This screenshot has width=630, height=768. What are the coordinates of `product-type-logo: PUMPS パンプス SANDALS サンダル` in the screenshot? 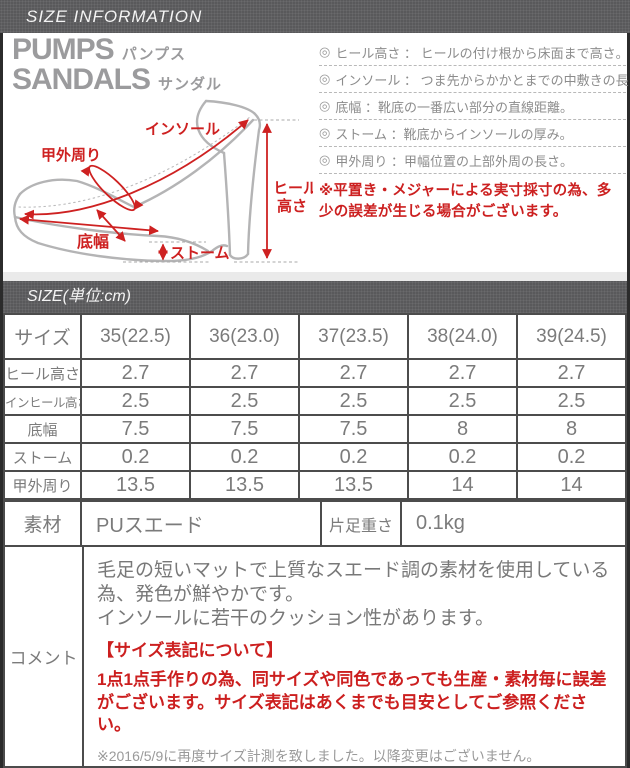 It's located at (117, 65).